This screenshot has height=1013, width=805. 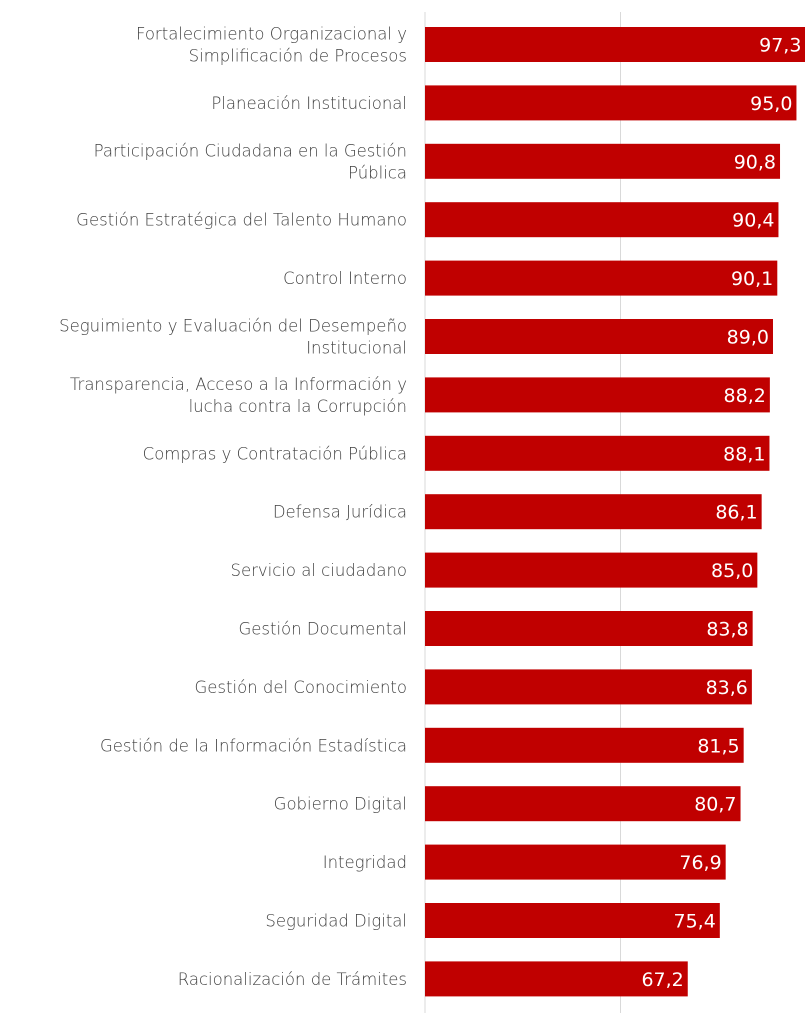 What do you see at coordinates (340, 804) in the screenshot?
I see `category-label: Gobierno Digital` at bounding box center [340, 804].